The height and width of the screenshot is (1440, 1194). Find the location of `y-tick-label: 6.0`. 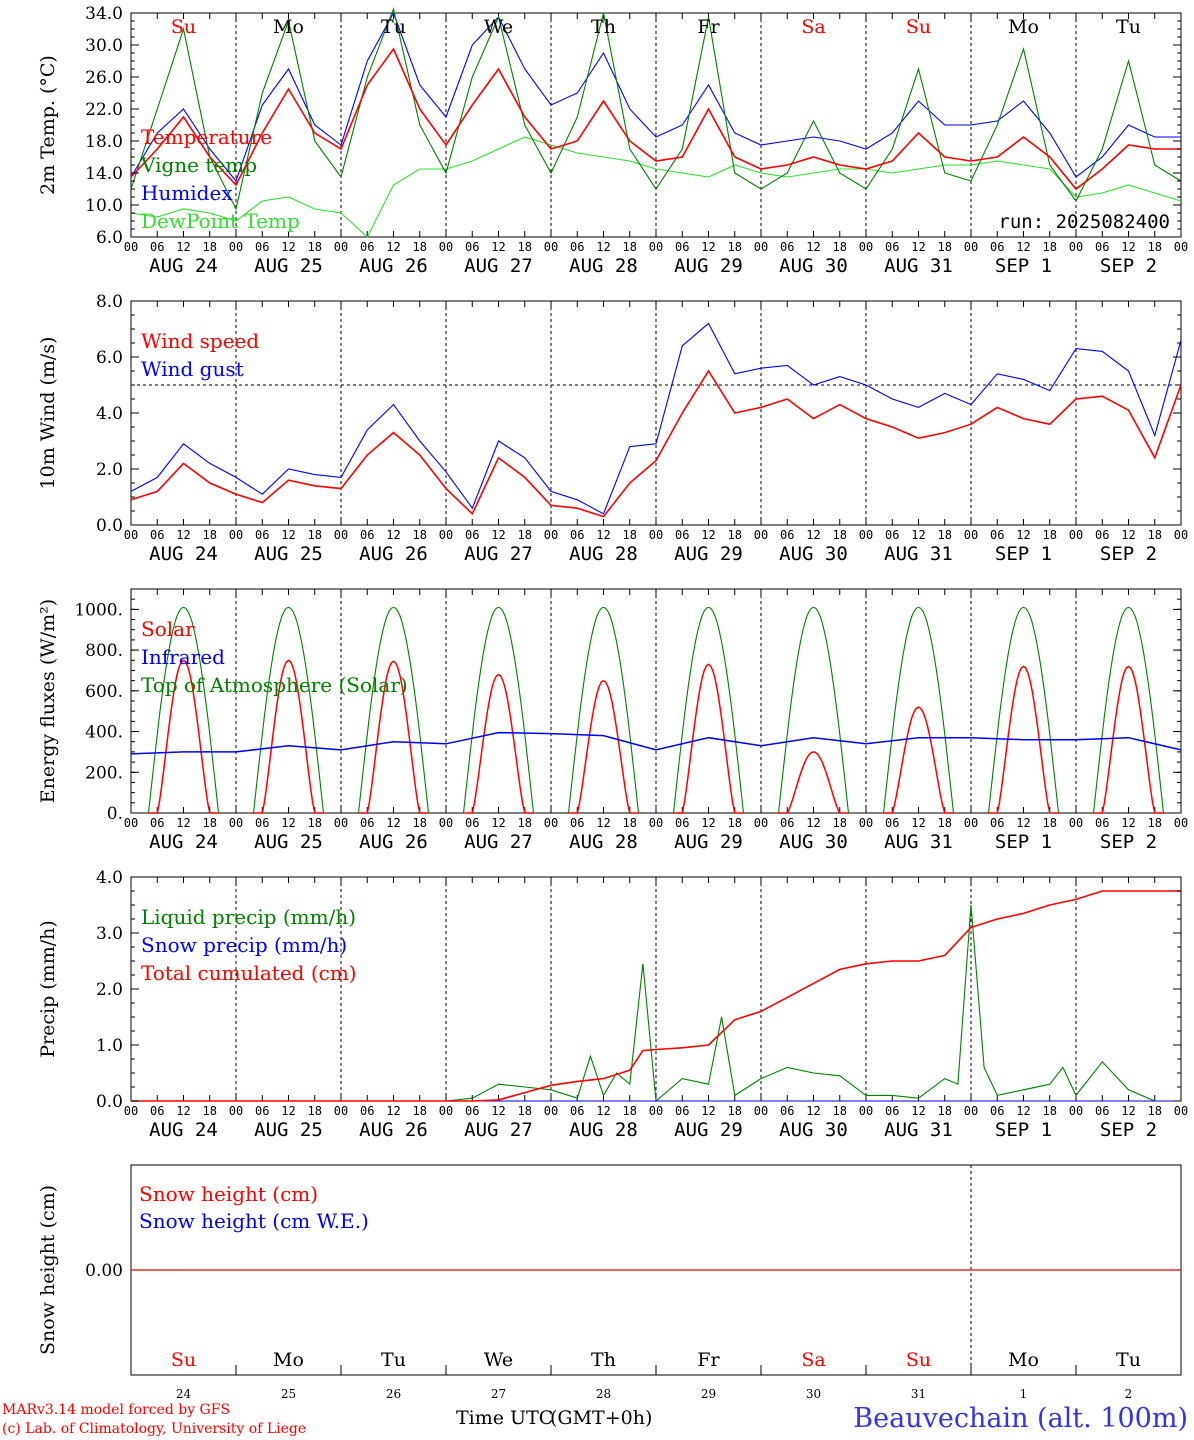

y-tick-label: 6.0 is located at coordinates (109, 238).